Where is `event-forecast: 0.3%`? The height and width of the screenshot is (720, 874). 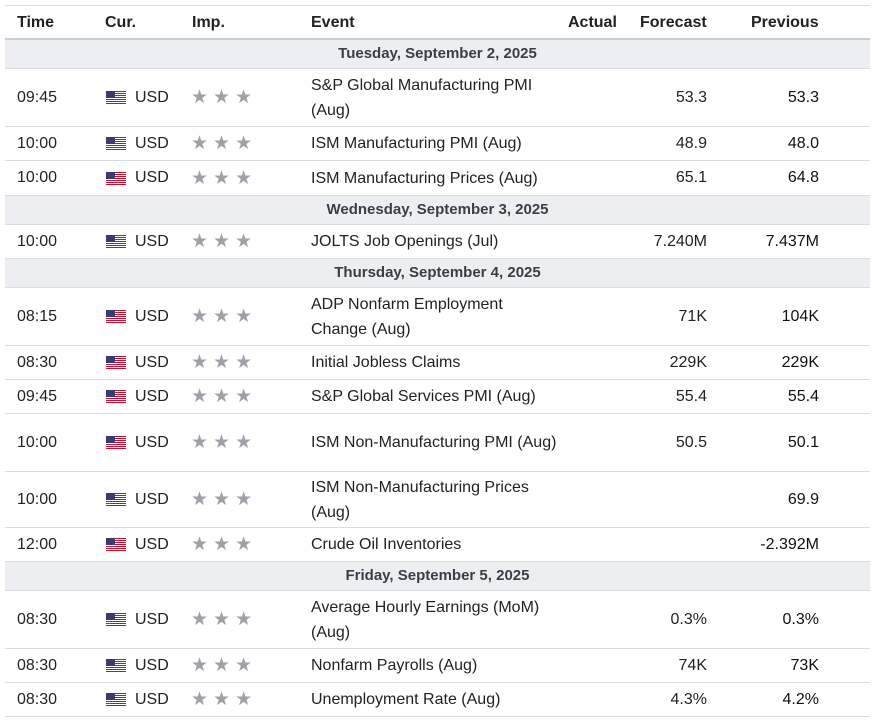 event-forecast: 0.3% is located at coordinates (688, 619).